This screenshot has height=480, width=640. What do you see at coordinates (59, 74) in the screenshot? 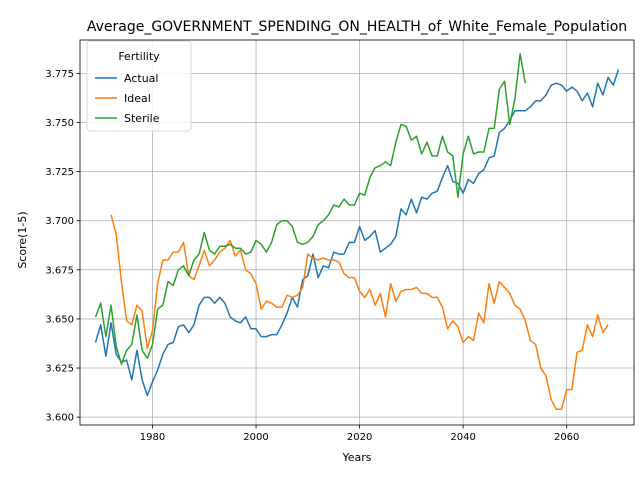
I see `y-tick-label: 3.775` at bounding box center [59, 74].